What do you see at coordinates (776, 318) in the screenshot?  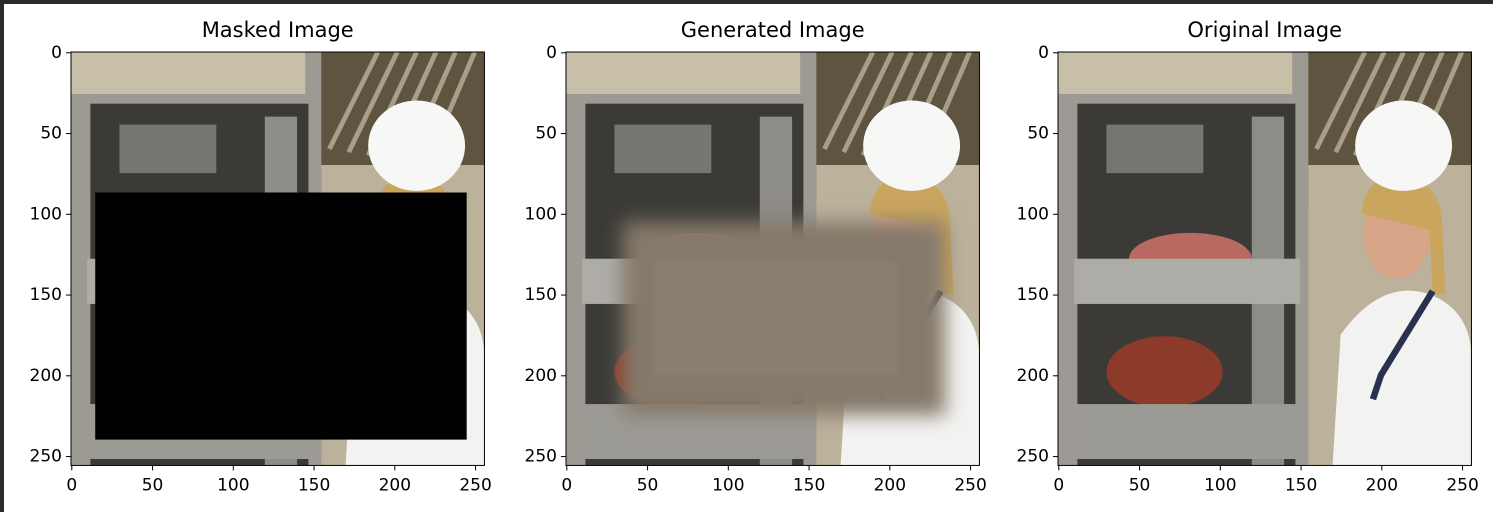 I see `inpaint-core` at bounding box center [776, 318].